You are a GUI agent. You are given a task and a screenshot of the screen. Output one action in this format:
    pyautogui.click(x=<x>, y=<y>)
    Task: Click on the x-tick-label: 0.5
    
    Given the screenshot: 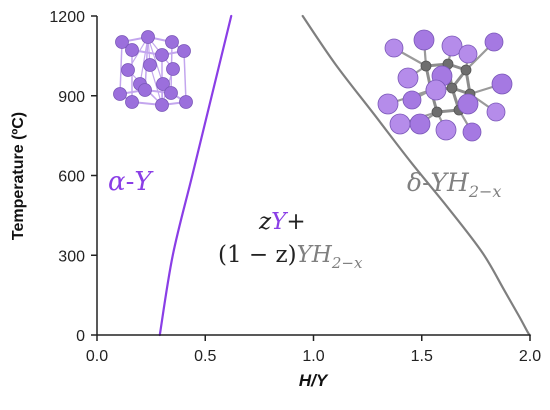 What is the action you would take?
    pyautogui.click(x=205, y=356)
    